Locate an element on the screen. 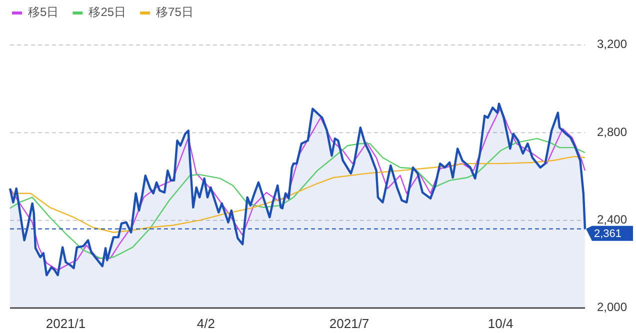 The image size is (636, 333). ref-line-label: 2,361 is located at coordinates (608, 234).